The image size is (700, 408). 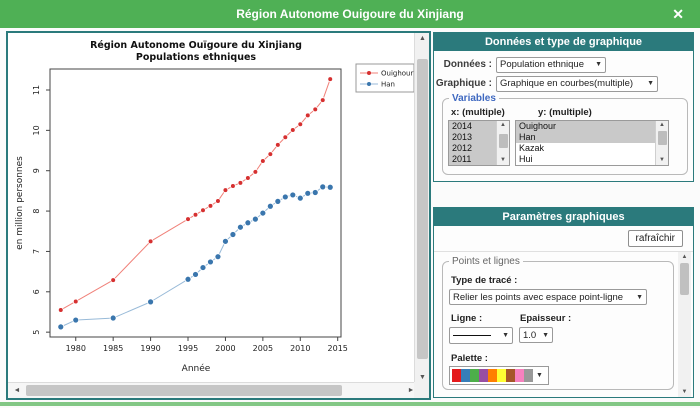 I want to click on data-row: Données : Population ethnique ▼, so click(x=563, y=64).